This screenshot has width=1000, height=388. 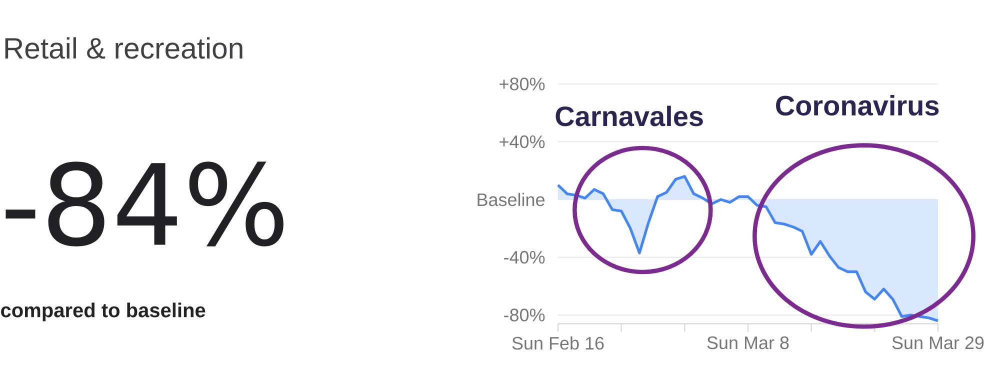 I want to click on x-tick-label: Sun Mar 8, so click(x=748, y=343).